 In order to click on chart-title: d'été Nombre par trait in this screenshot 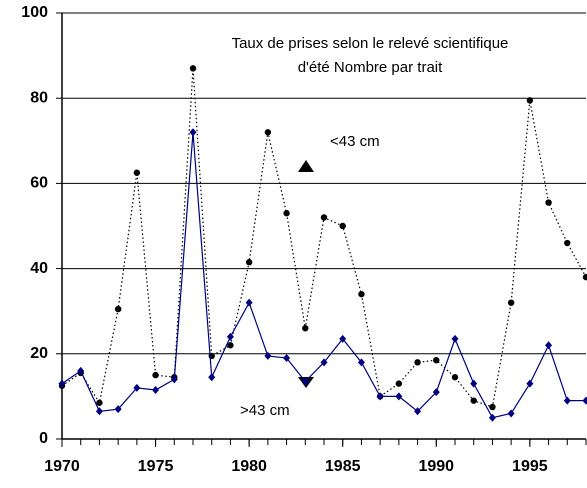, I will do `click(370, 67)`.